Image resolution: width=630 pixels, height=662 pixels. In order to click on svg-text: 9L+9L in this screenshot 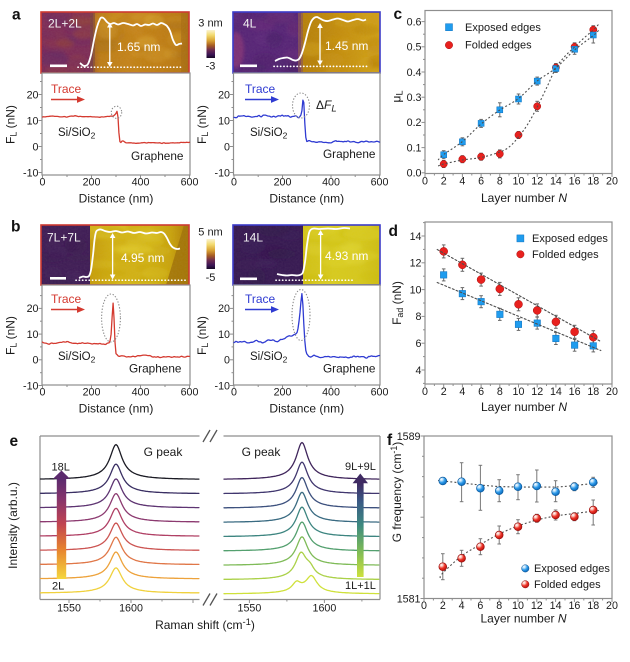, I will do `click(360, 467)`.